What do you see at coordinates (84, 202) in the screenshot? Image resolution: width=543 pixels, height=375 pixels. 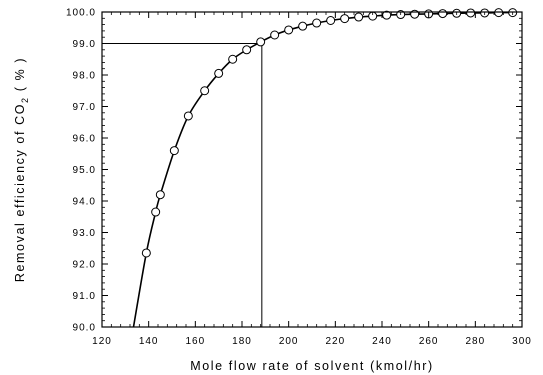 I see `y-tick-label: 94.0` at bounding box center [84, 202].